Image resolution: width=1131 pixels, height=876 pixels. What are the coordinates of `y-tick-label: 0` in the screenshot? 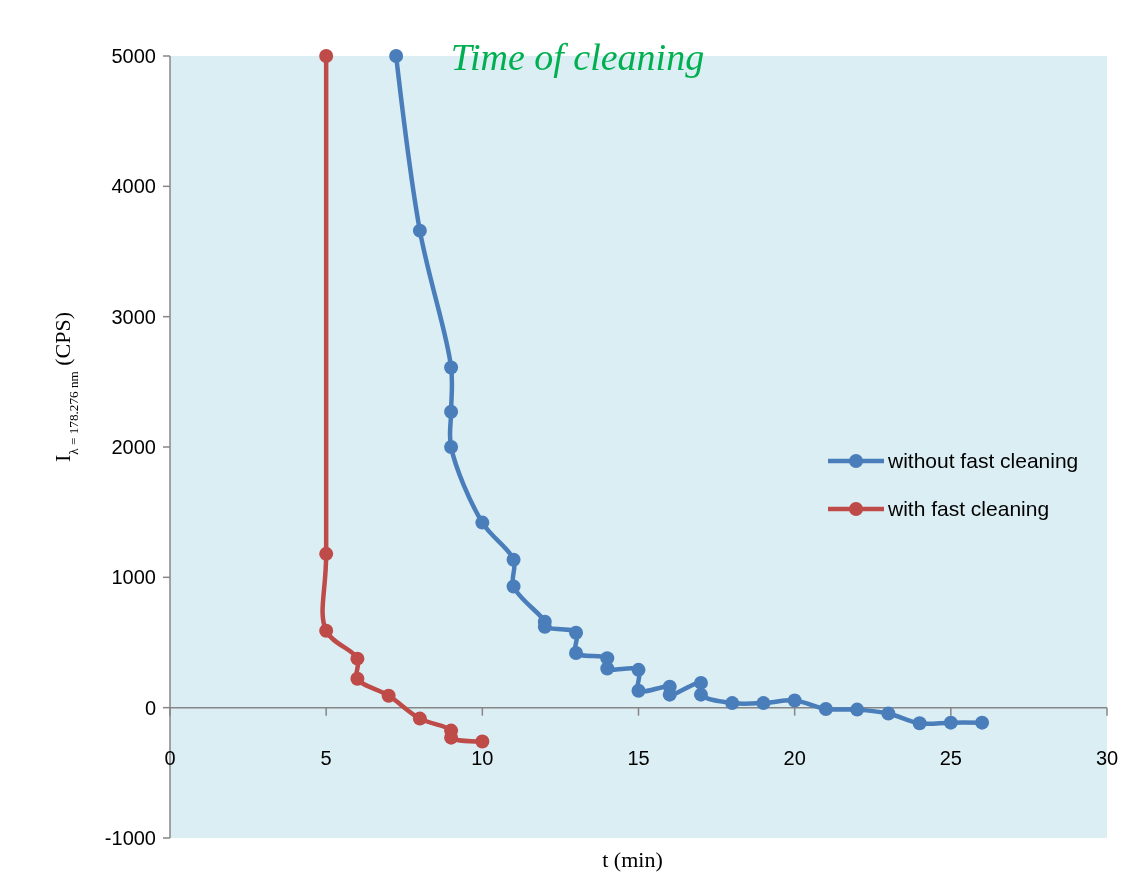 It's located at (150, 707).